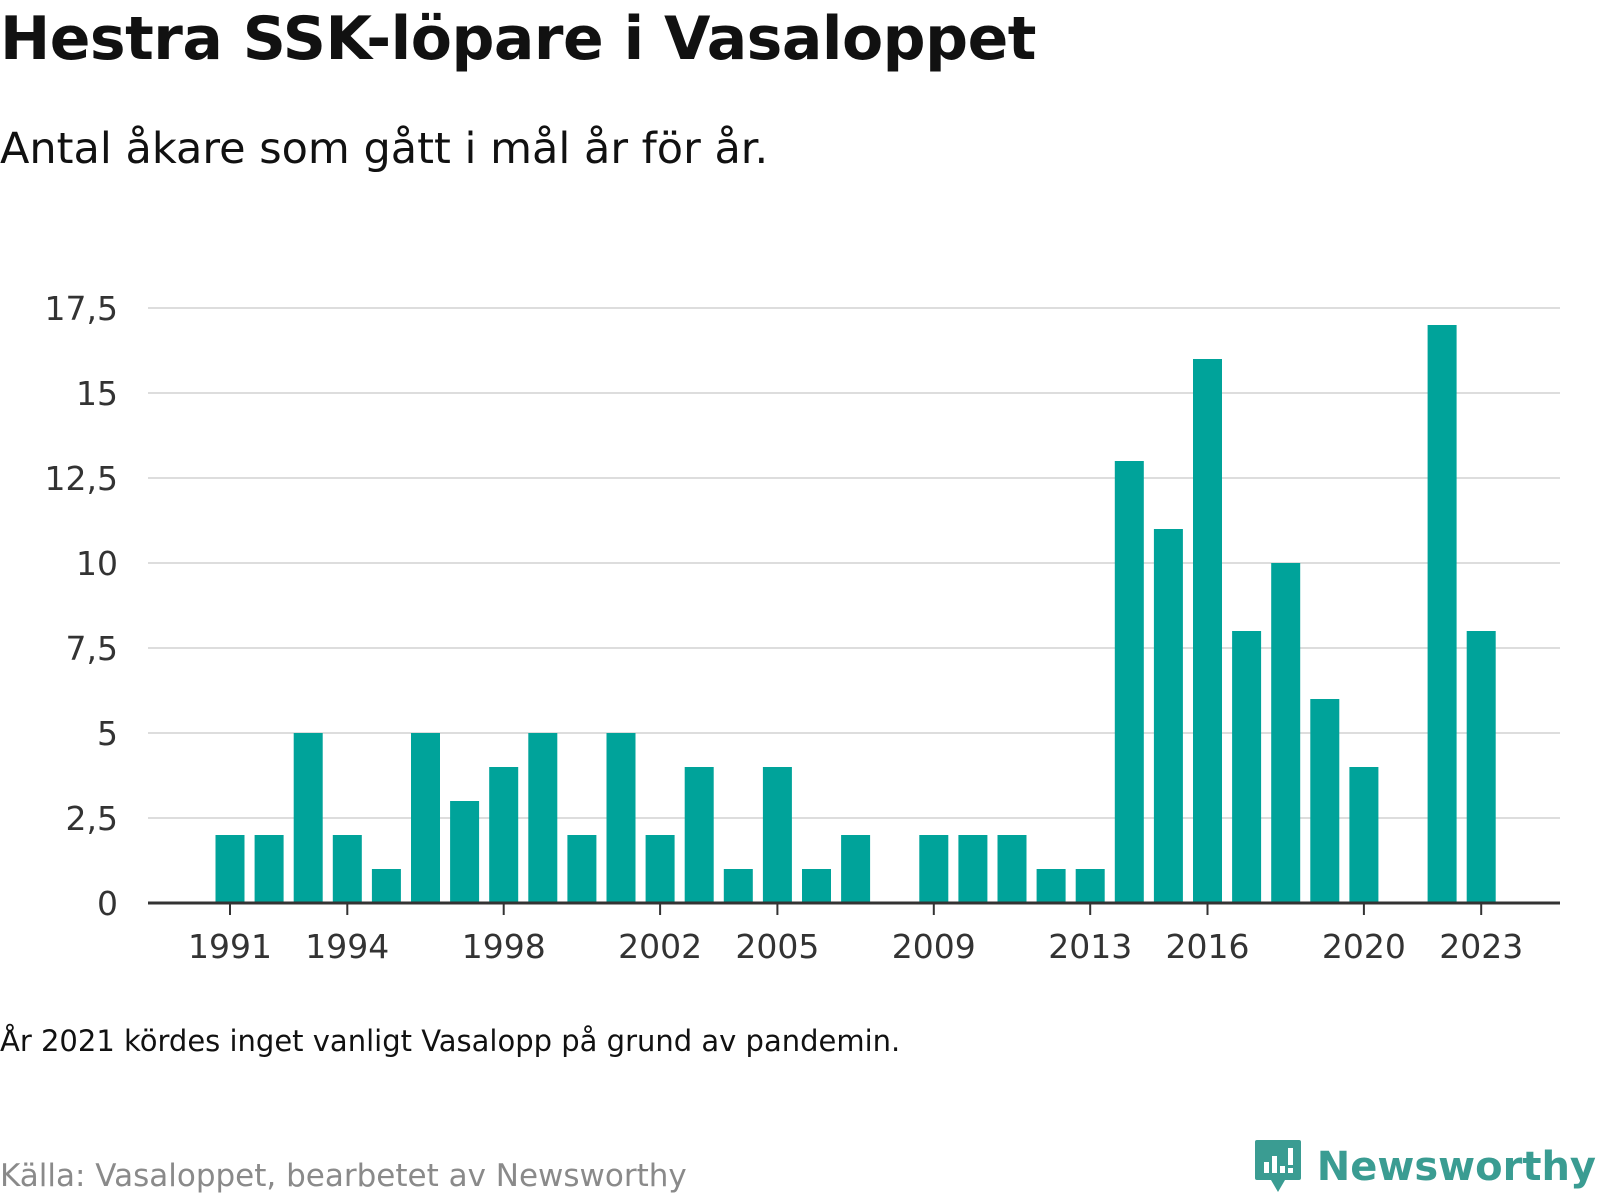  I want to click on y-tick-label: 5, so click(107, 733).